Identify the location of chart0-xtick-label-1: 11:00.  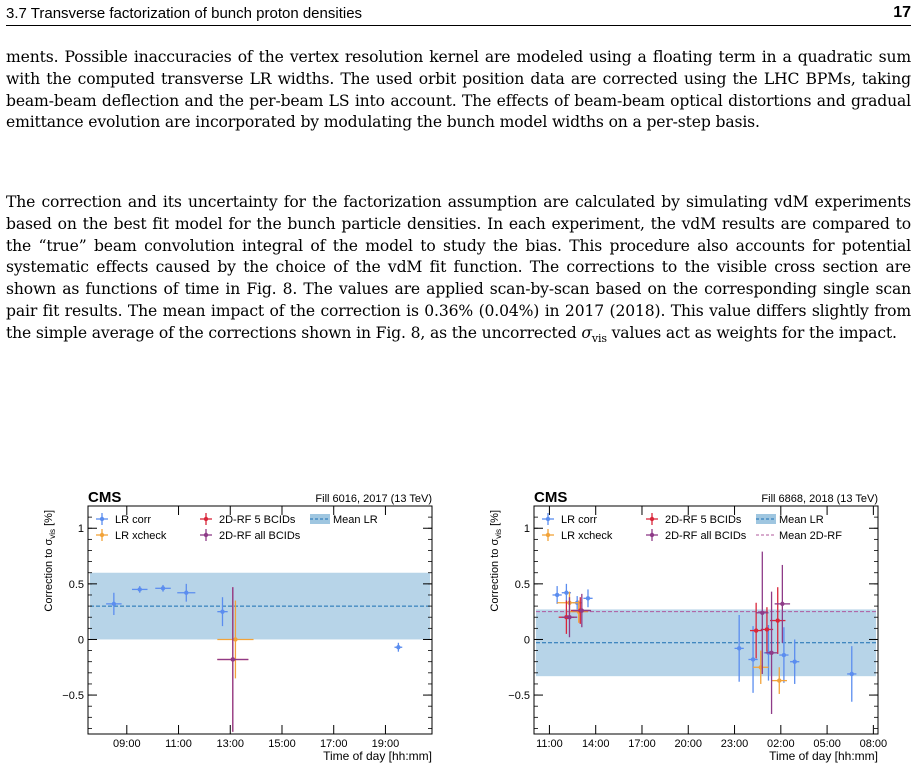
(178, 744).